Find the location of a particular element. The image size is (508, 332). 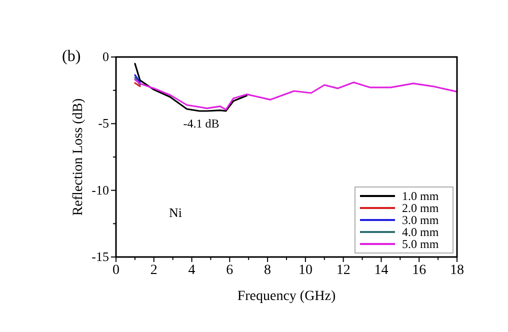

legend-label: 5.0 mm is located at coordinates (421, 244).